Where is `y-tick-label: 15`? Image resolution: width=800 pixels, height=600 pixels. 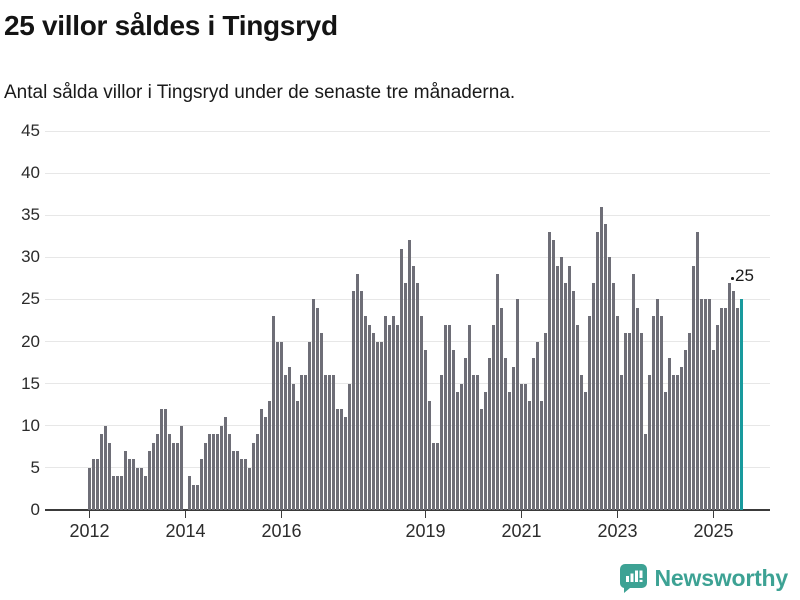 y-tick-label: 15 is located at coordinates (30, 383).